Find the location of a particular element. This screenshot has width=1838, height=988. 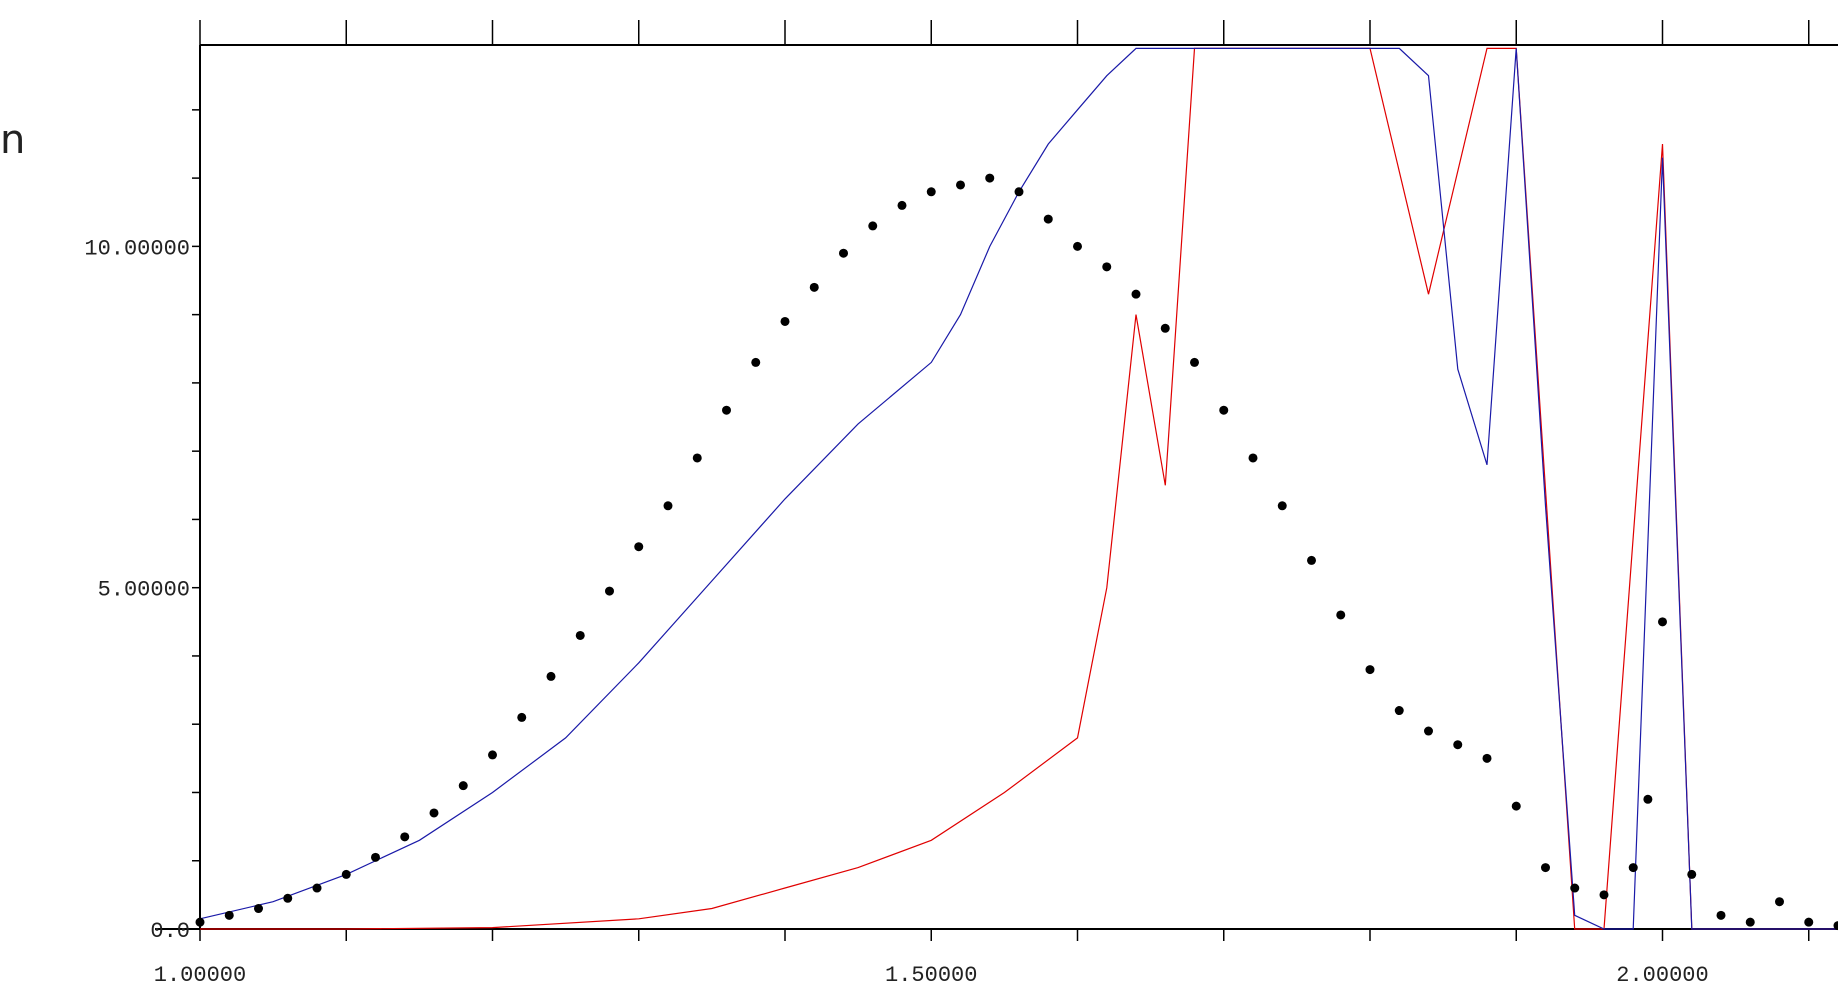

y-tick-label: 10.00000 is located at coordinates (137, 248).